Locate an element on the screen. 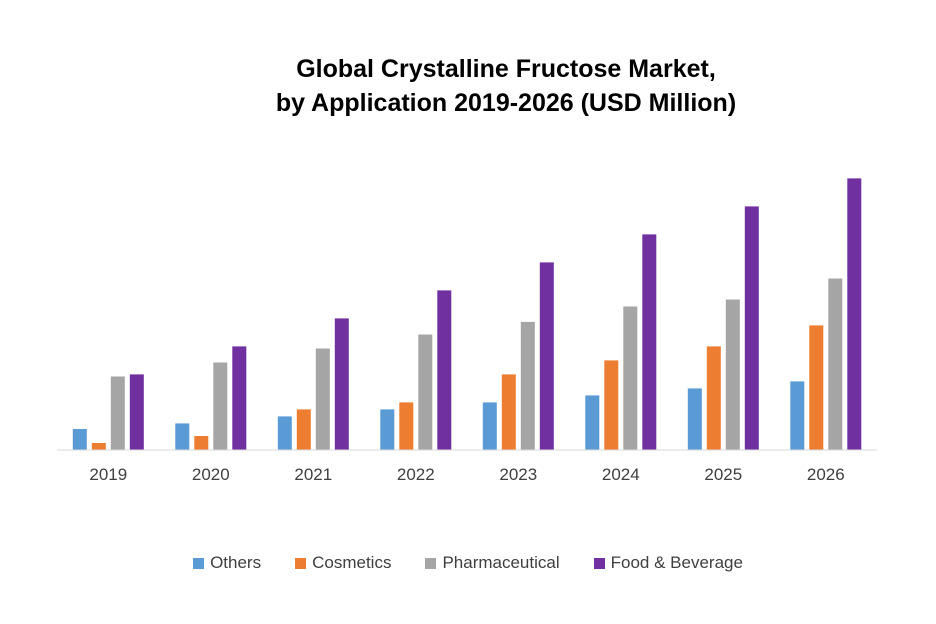  bar-pharmaceutical-2025 is located at coordinates (732, 374).